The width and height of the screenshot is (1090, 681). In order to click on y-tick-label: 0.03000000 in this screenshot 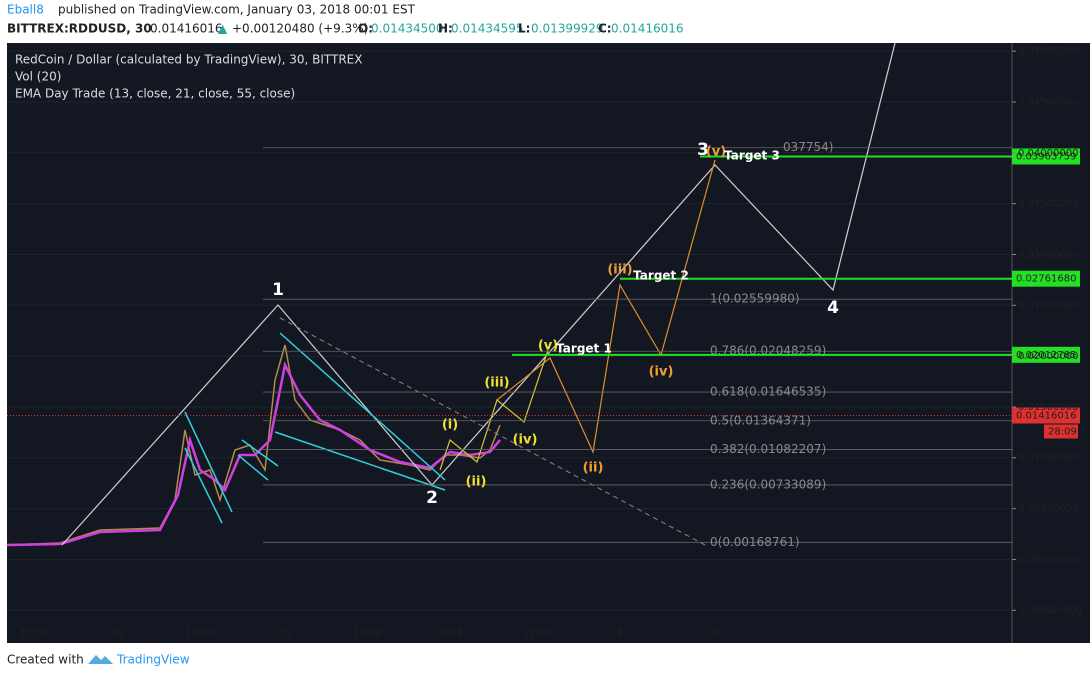, I will do `click(1048, 254)`.